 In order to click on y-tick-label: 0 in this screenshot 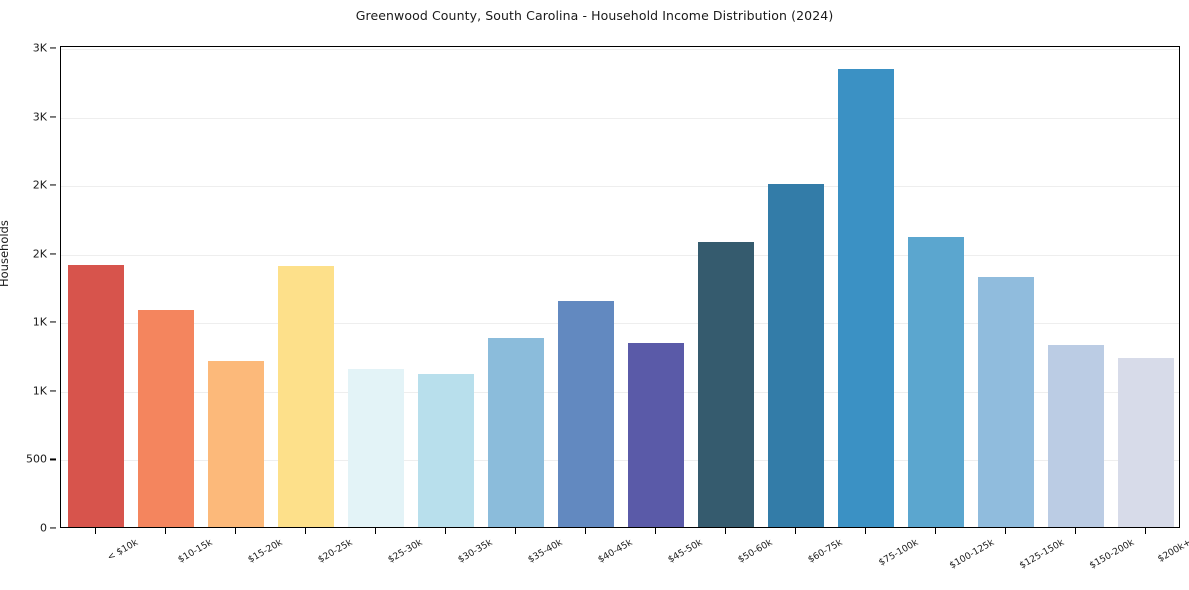, I will do `click(43, 528)`.